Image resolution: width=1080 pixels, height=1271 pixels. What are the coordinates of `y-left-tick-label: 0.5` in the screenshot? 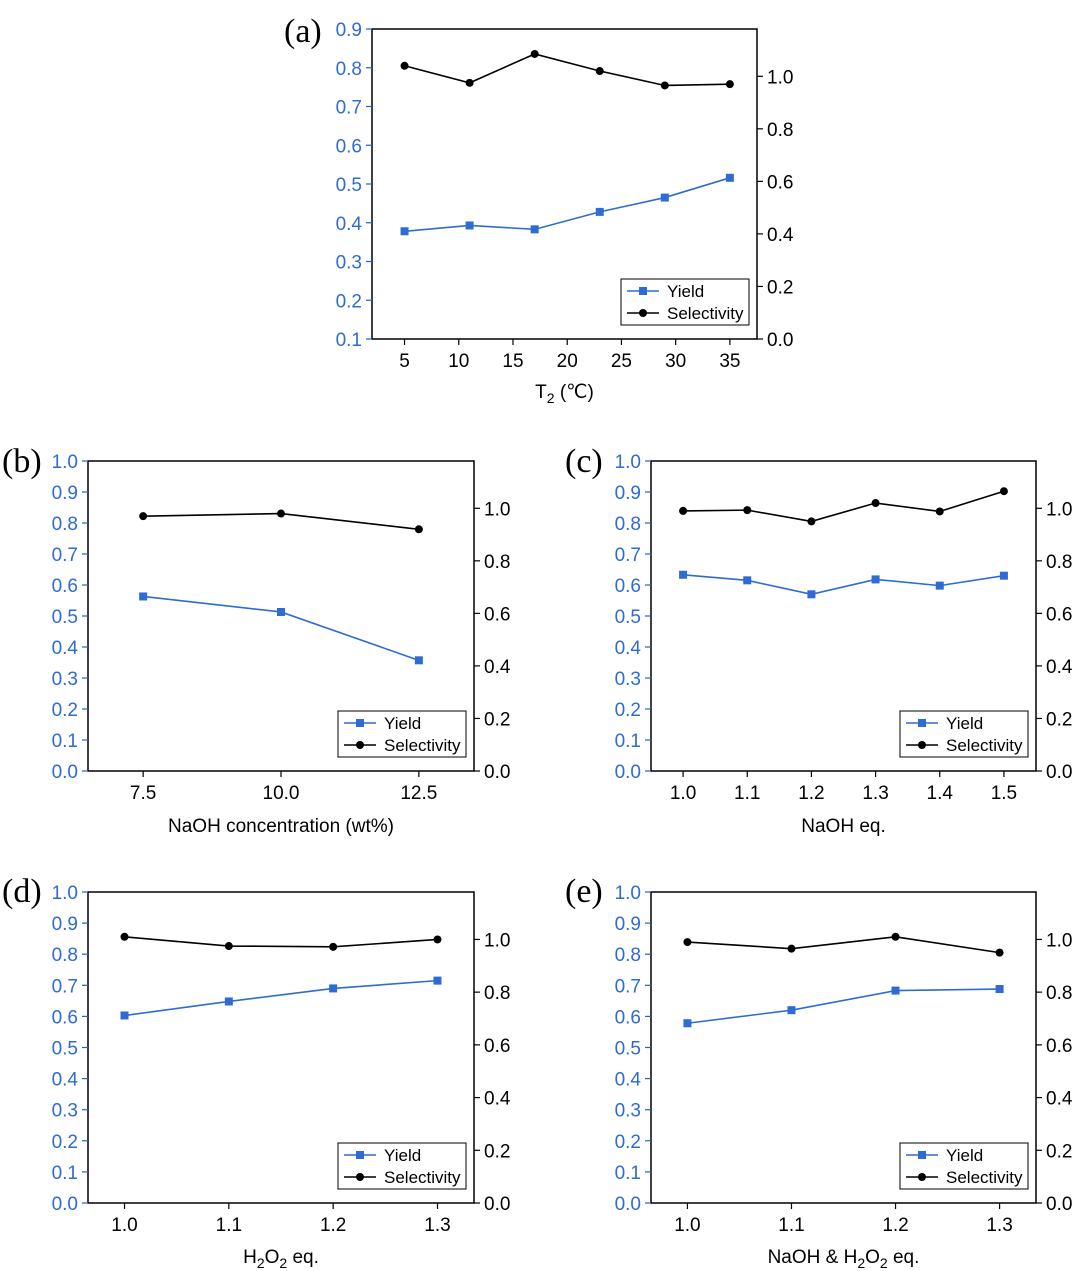 It's located at (349, 185).